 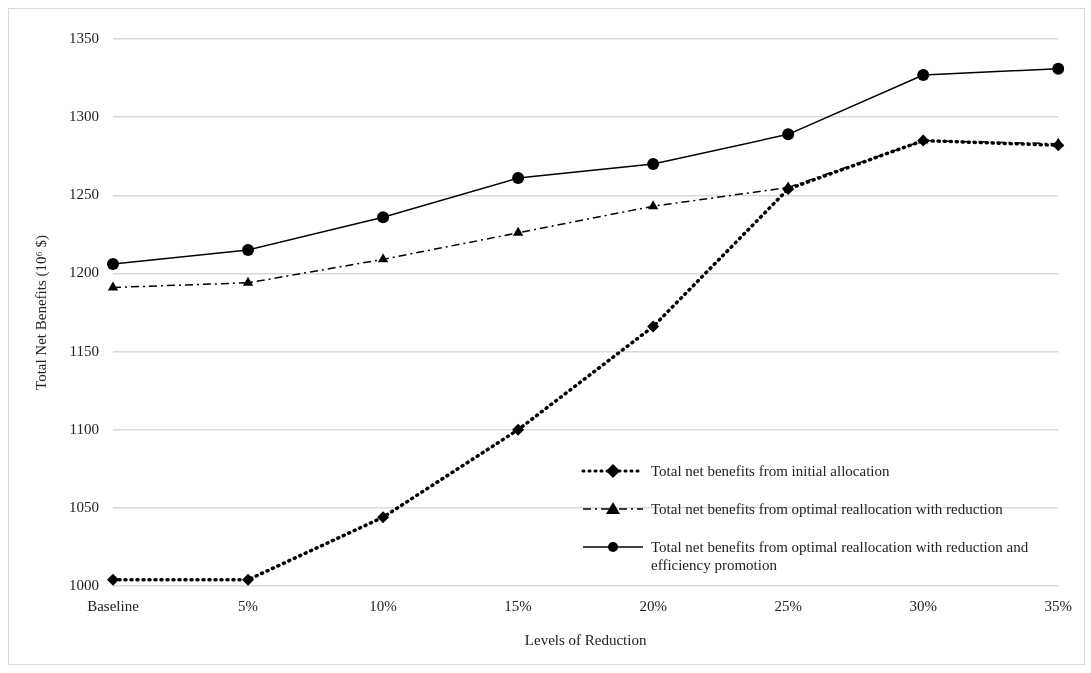 What do you see at coordinates (113, 605) in the screenshot?
I see `x-tick-label: Baseline` at bounding box center [113, 605].